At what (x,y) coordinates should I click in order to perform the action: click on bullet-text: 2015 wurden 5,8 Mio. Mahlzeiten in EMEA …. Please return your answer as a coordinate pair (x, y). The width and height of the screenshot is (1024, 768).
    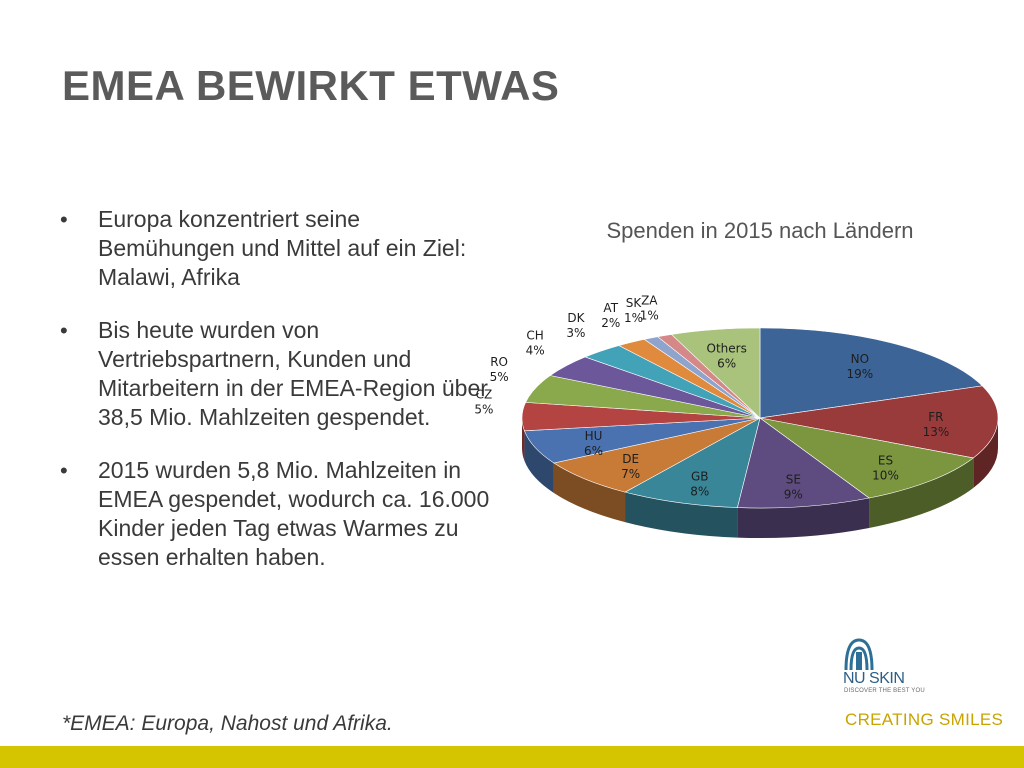
    Looking at the image, I should click on (294, 513).